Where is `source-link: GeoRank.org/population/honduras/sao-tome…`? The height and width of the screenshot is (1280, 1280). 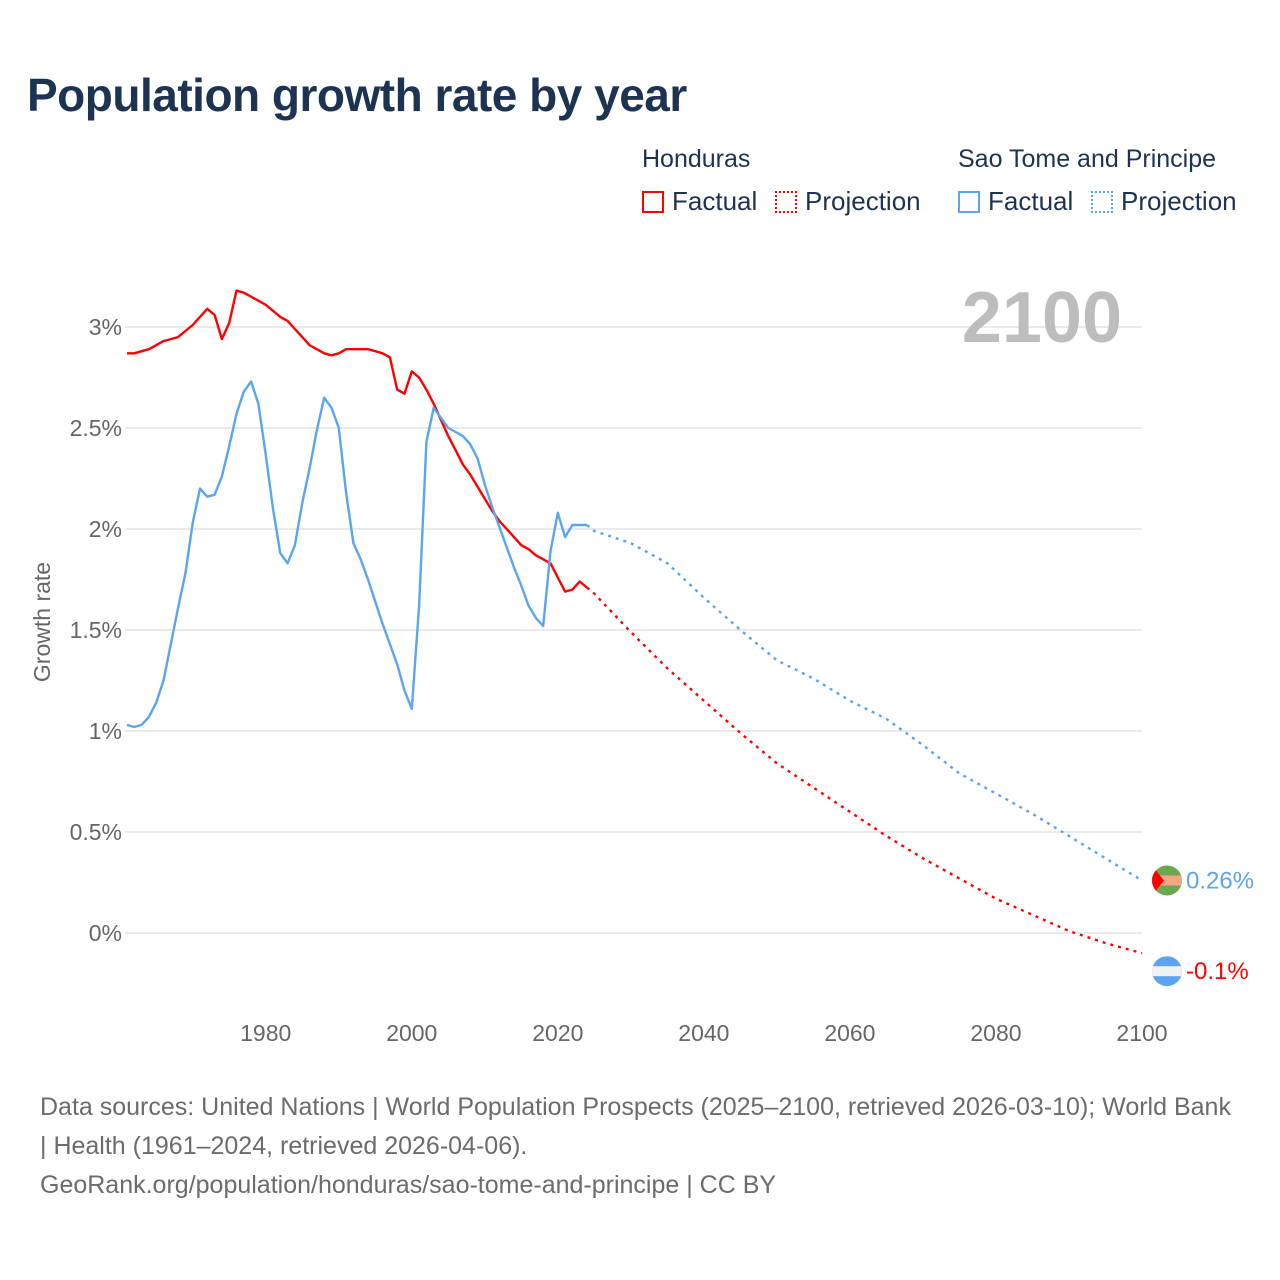
source-link: GeoRank.org/population/honduras/sao-tome… is located at coordinates (408, 1185).